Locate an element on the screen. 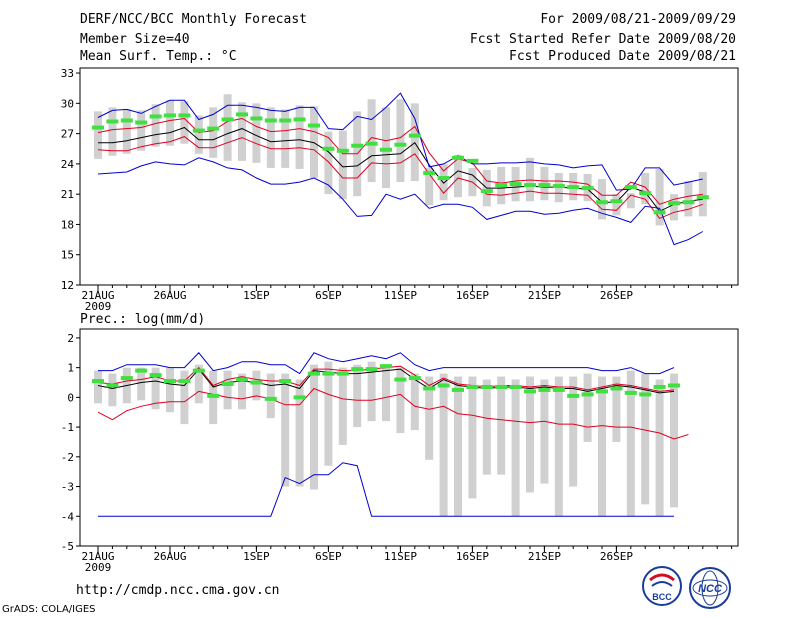 Image resolution: width=800 pixels, height=618 pixels. y-tick-label: 1 is located at coordinates (70, 368).